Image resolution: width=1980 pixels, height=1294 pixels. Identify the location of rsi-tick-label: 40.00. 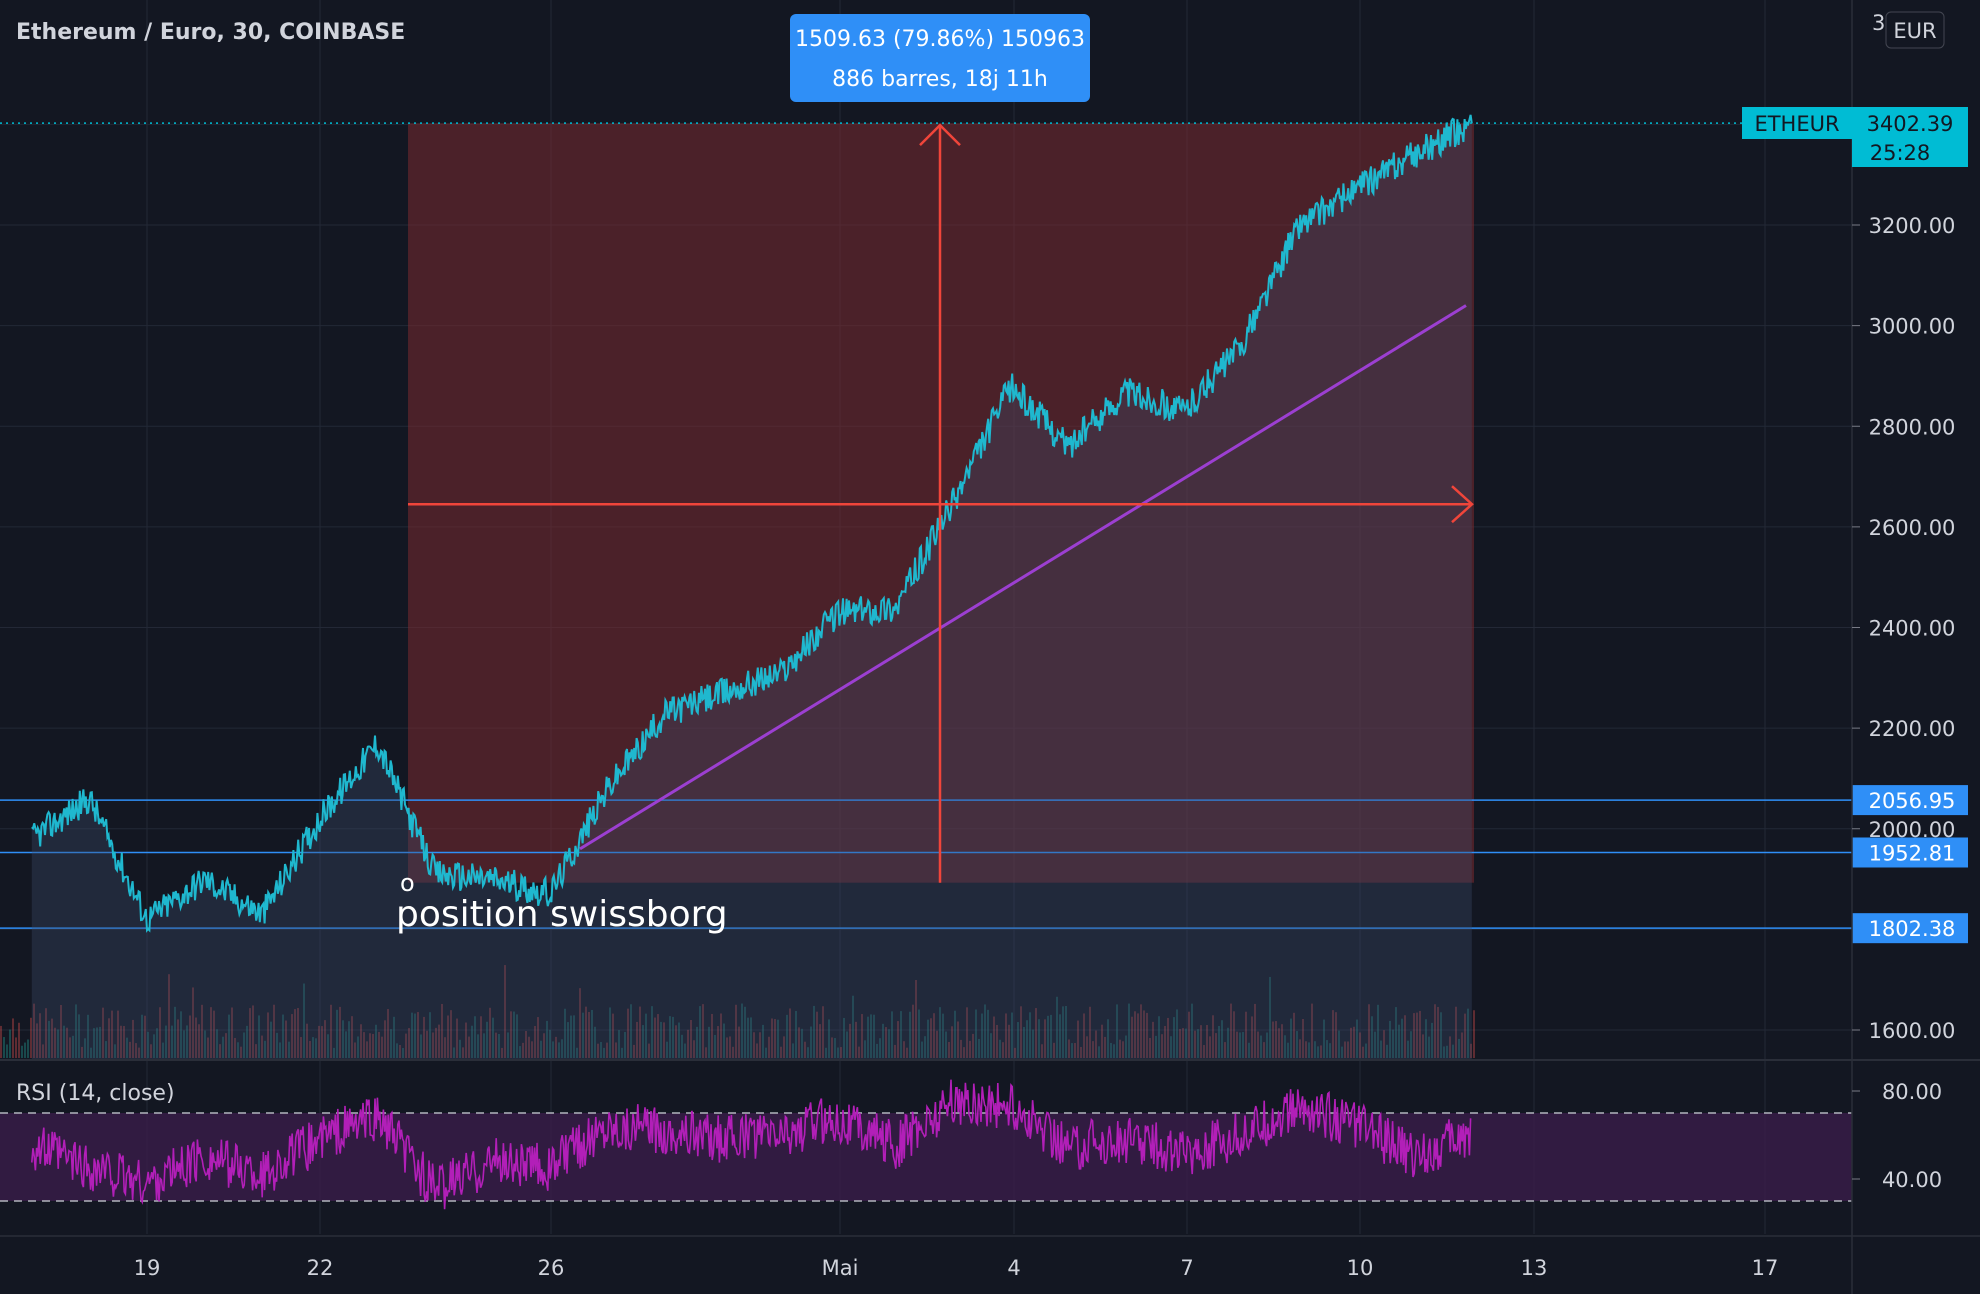
(1912, 1180).